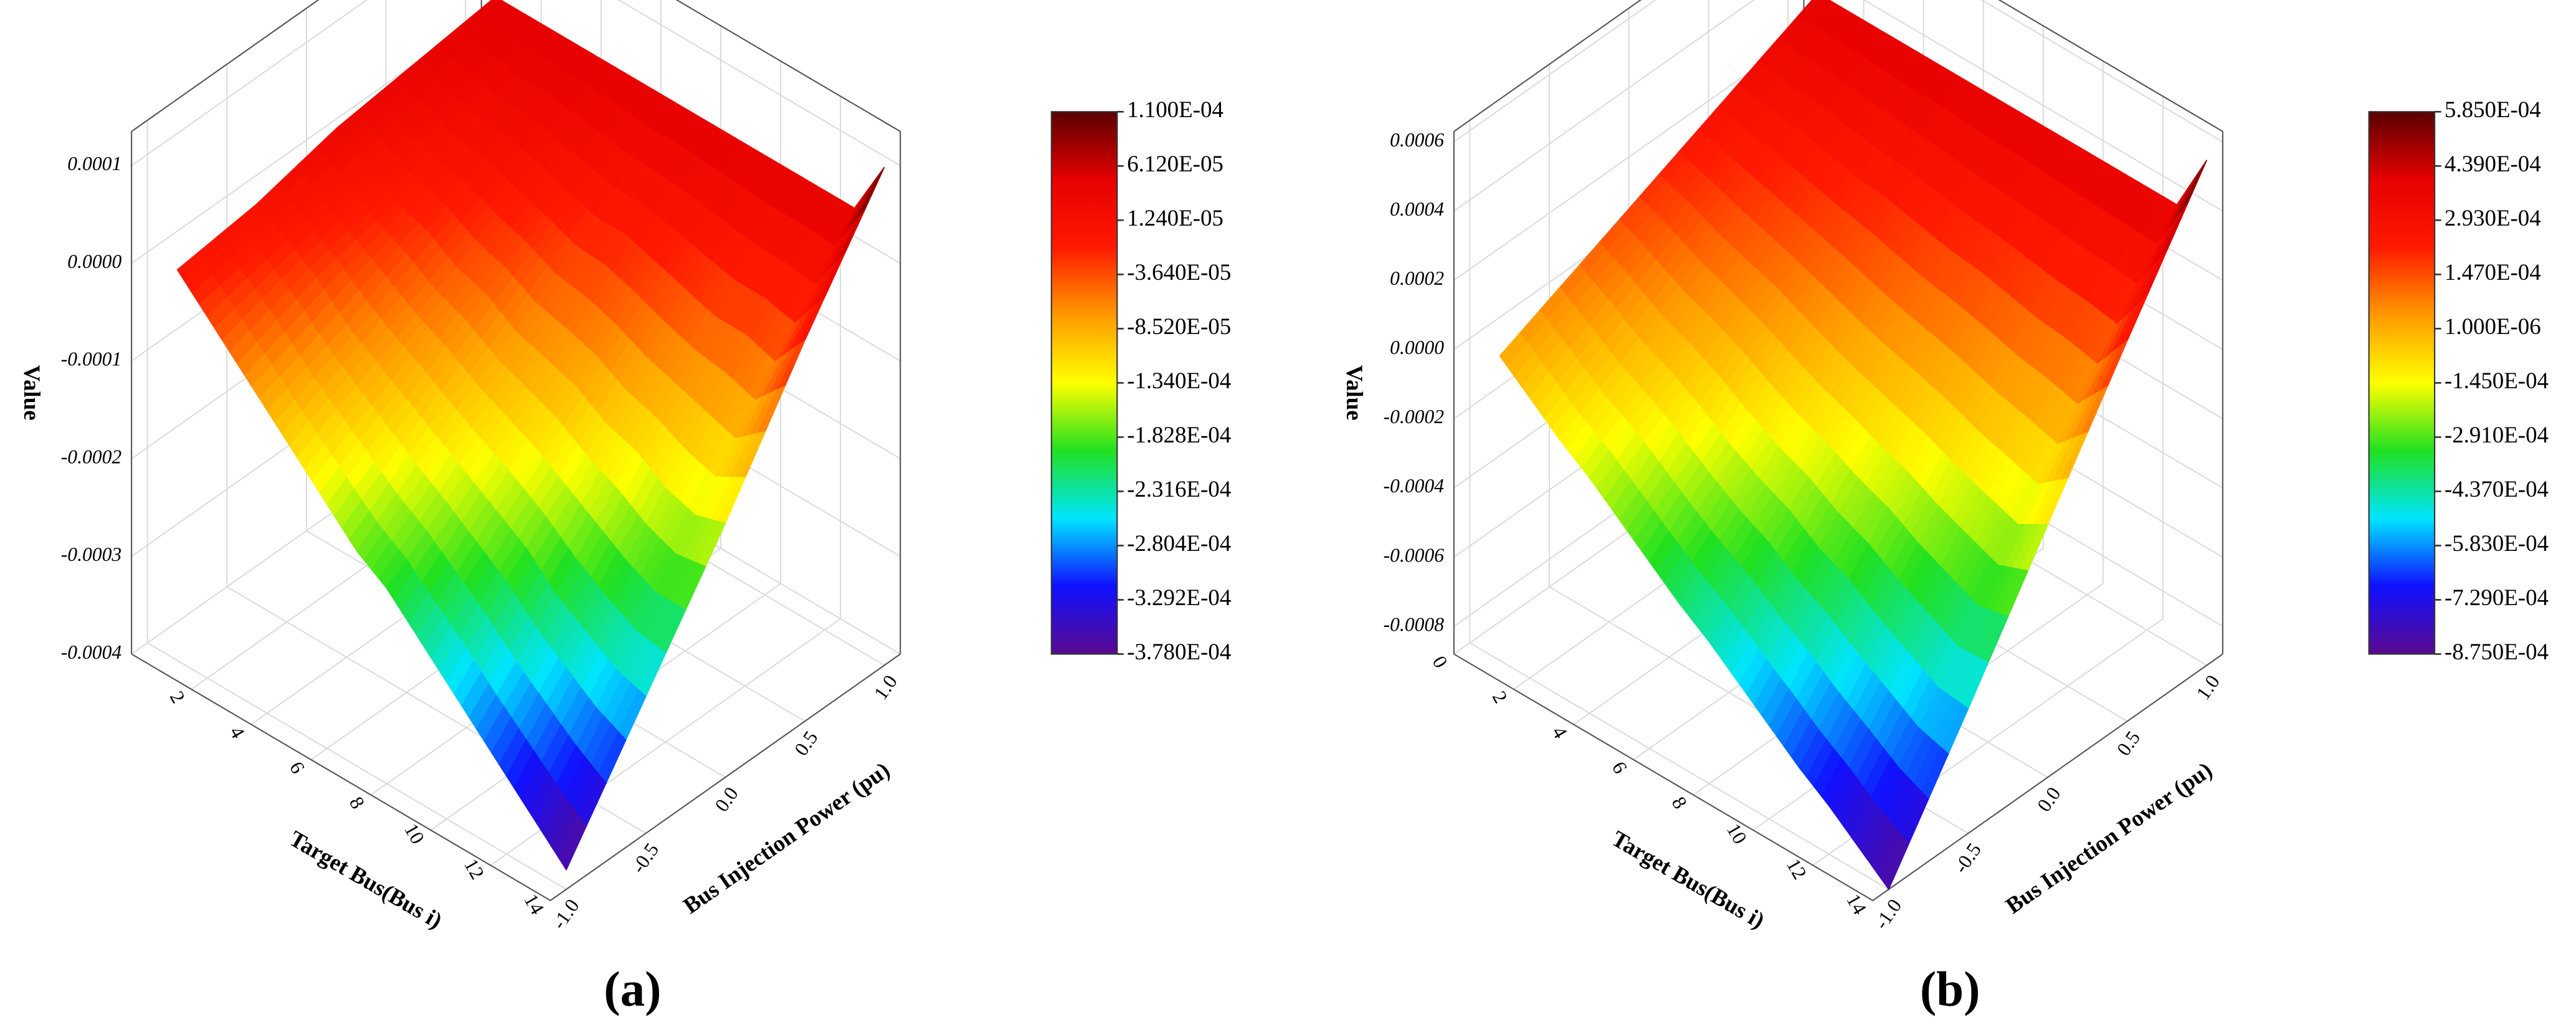 This screenshot has width=2576, height=1032. What do you see at coordinates (177, 697) in the screenshot?
I see `x-tick-label: 2` at bounding box center [177, 697].